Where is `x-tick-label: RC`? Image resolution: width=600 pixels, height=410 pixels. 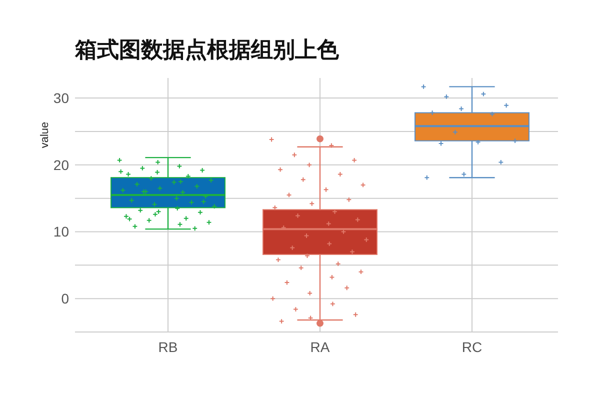
x-tick-label: RC is located at coordinates (472, 347).